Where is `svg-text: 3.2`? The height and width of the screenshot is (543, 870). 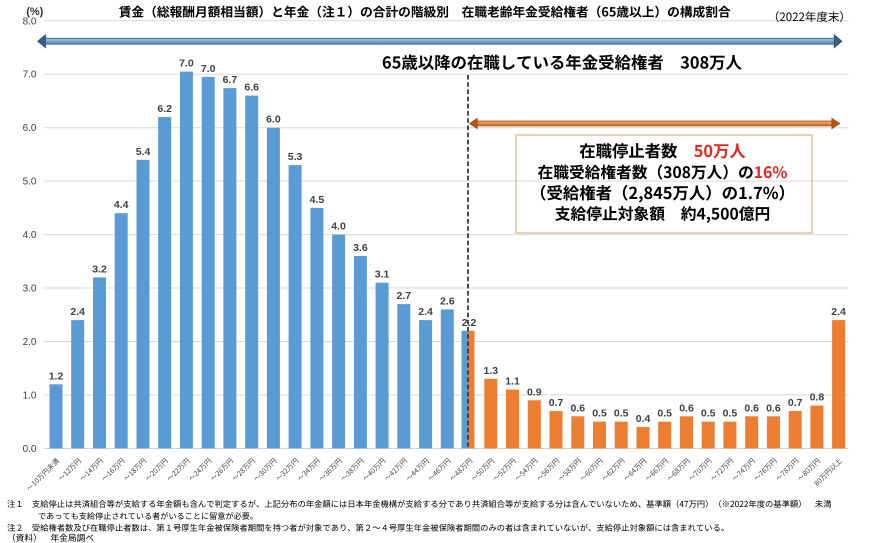 svg-text: 3.2 is located at coordinates (99, 269).